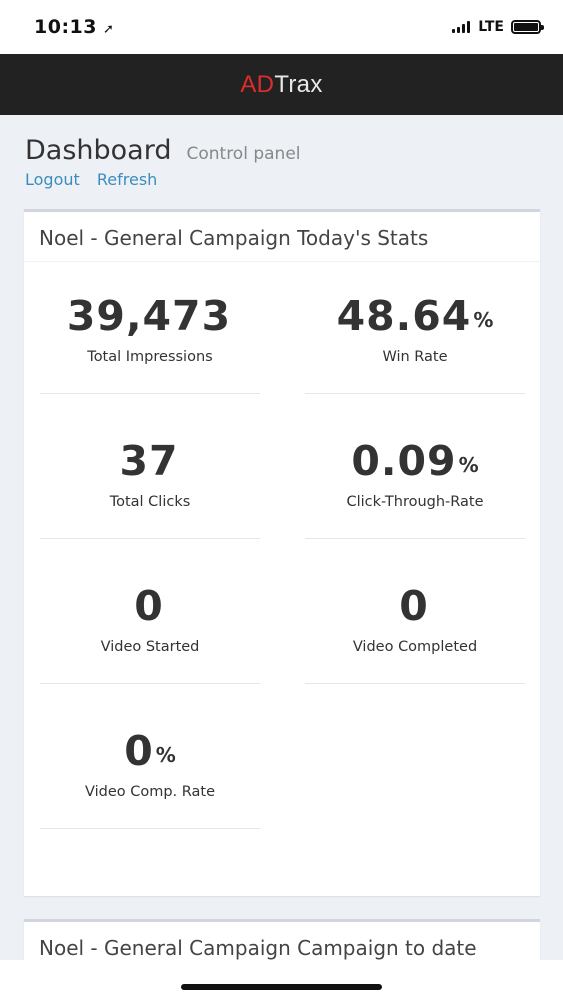 Image resolution: width=563 pixels, height=1000 pixels. Describe the element at coordinates (281, 987) in the screenshot. I see `home-indicator` at that location.